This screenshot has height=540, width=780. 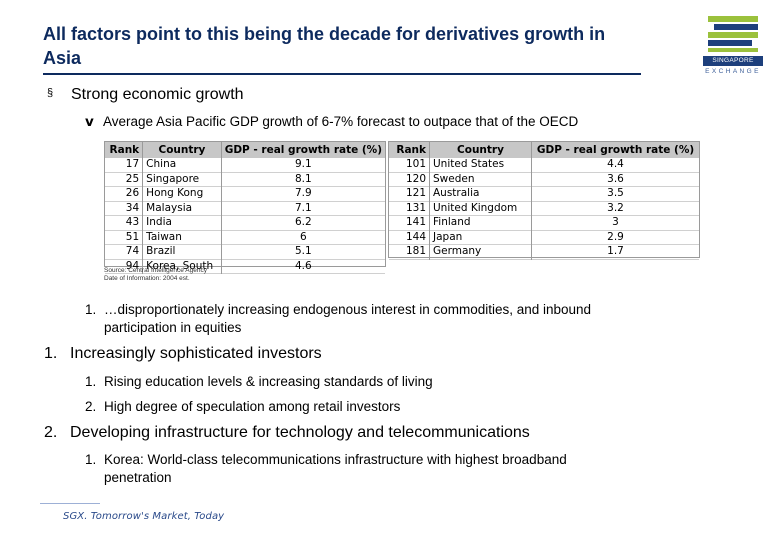 What do you see at coordinates (124, 165) in the screenshot?
I see `cell-rank: 17` at bounding box center [124, 165].